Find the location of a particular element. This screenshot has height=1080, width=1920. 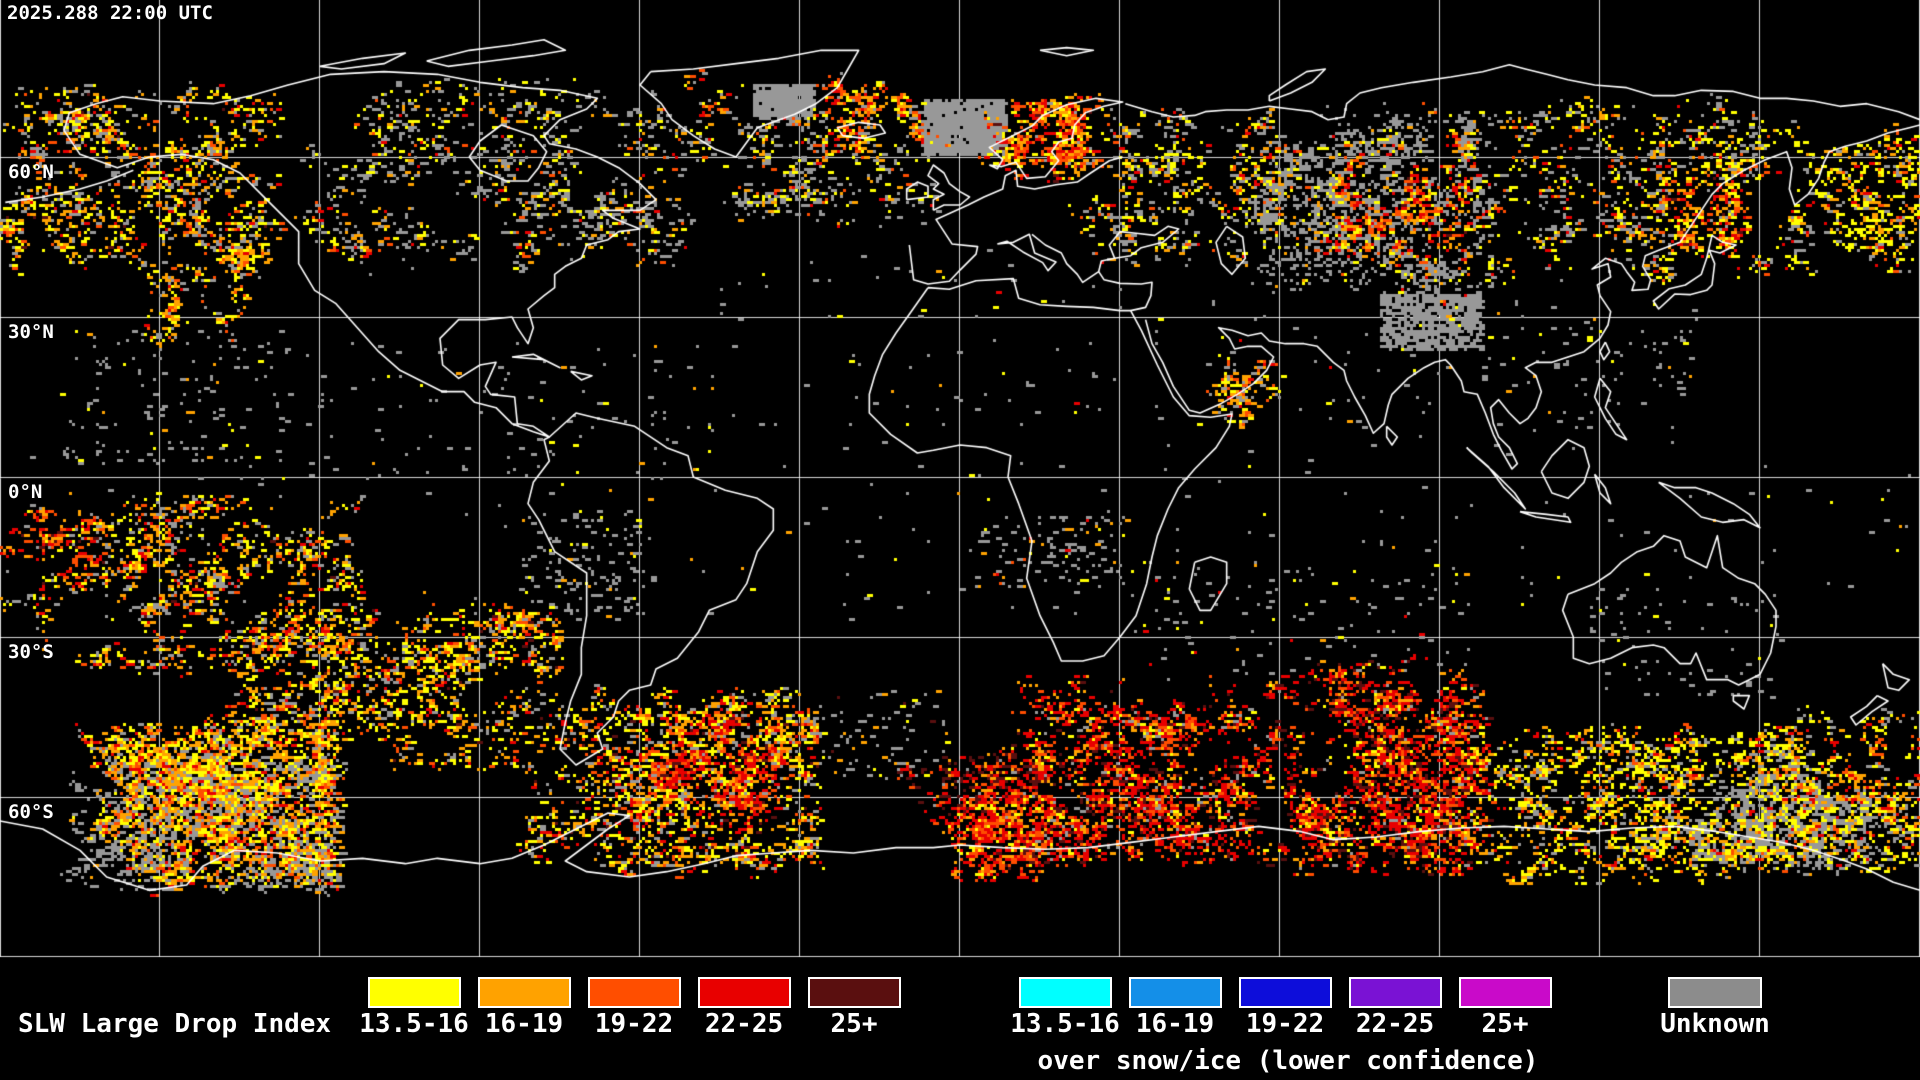

legend-range-label-standard-4: 25+ is located at coordinates (854, 1024).